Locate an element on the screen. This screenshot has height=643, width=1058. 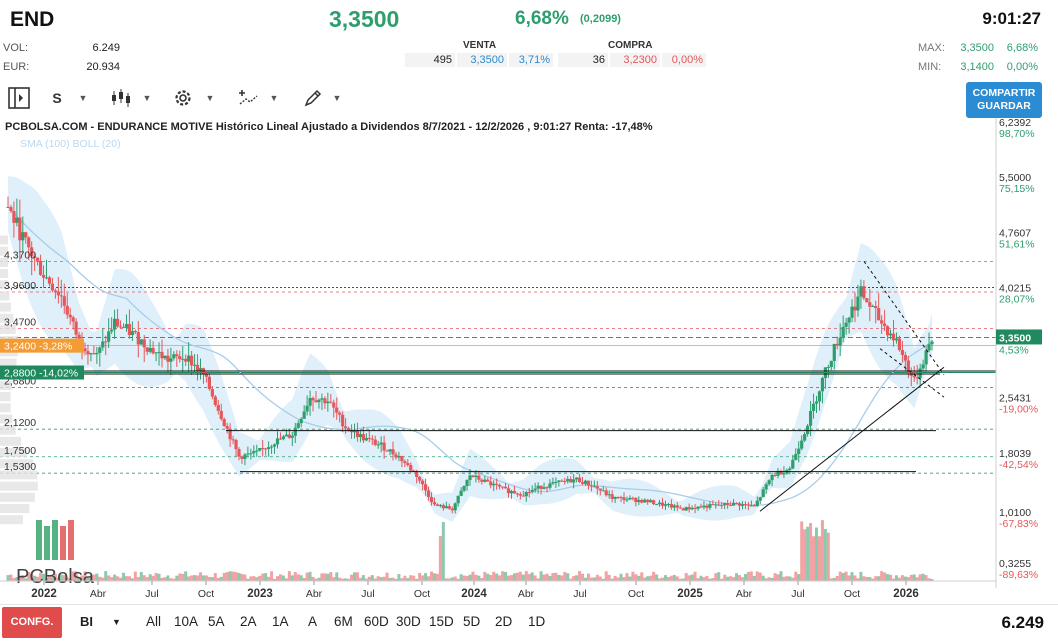
range-button-2d: 2D is located at coordinates (504, 621).